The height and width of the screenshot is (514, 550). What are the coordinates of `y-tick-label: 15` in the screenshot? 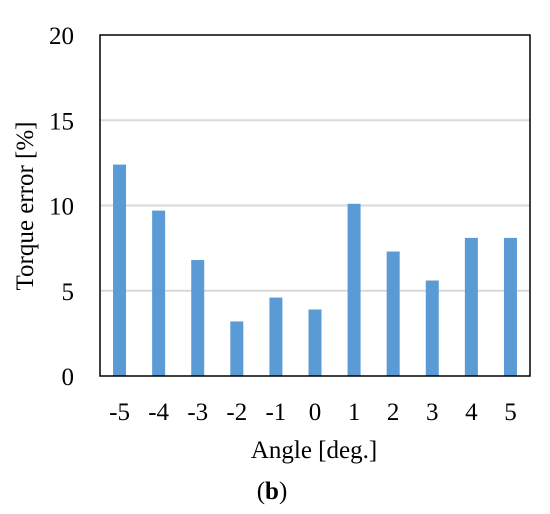 It's located at (61, 121).